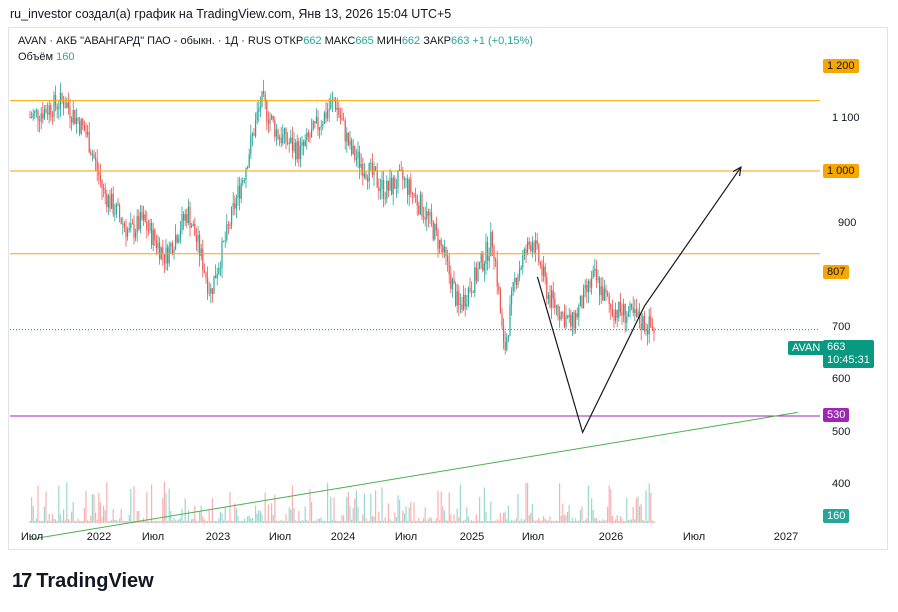 The image size is (898, 612). What do you see at coordinates (841, 66) in the screenshot?
I see `level-1200-label: 1 200` at bounding box center [841, 66].